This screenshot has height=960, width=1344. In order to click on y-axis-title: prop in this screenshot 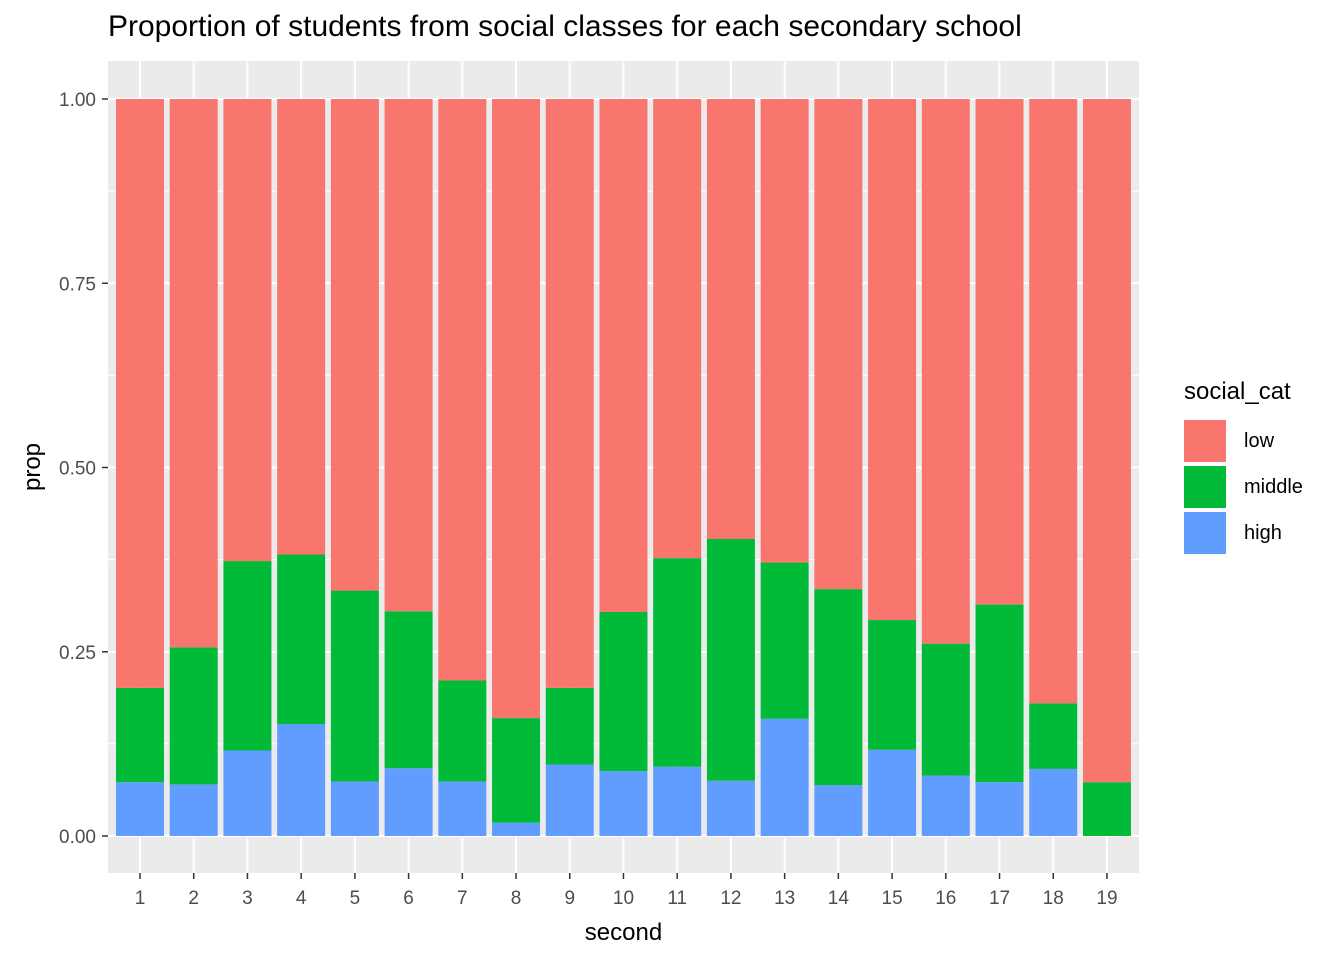, I will do `click(32, 467)`.